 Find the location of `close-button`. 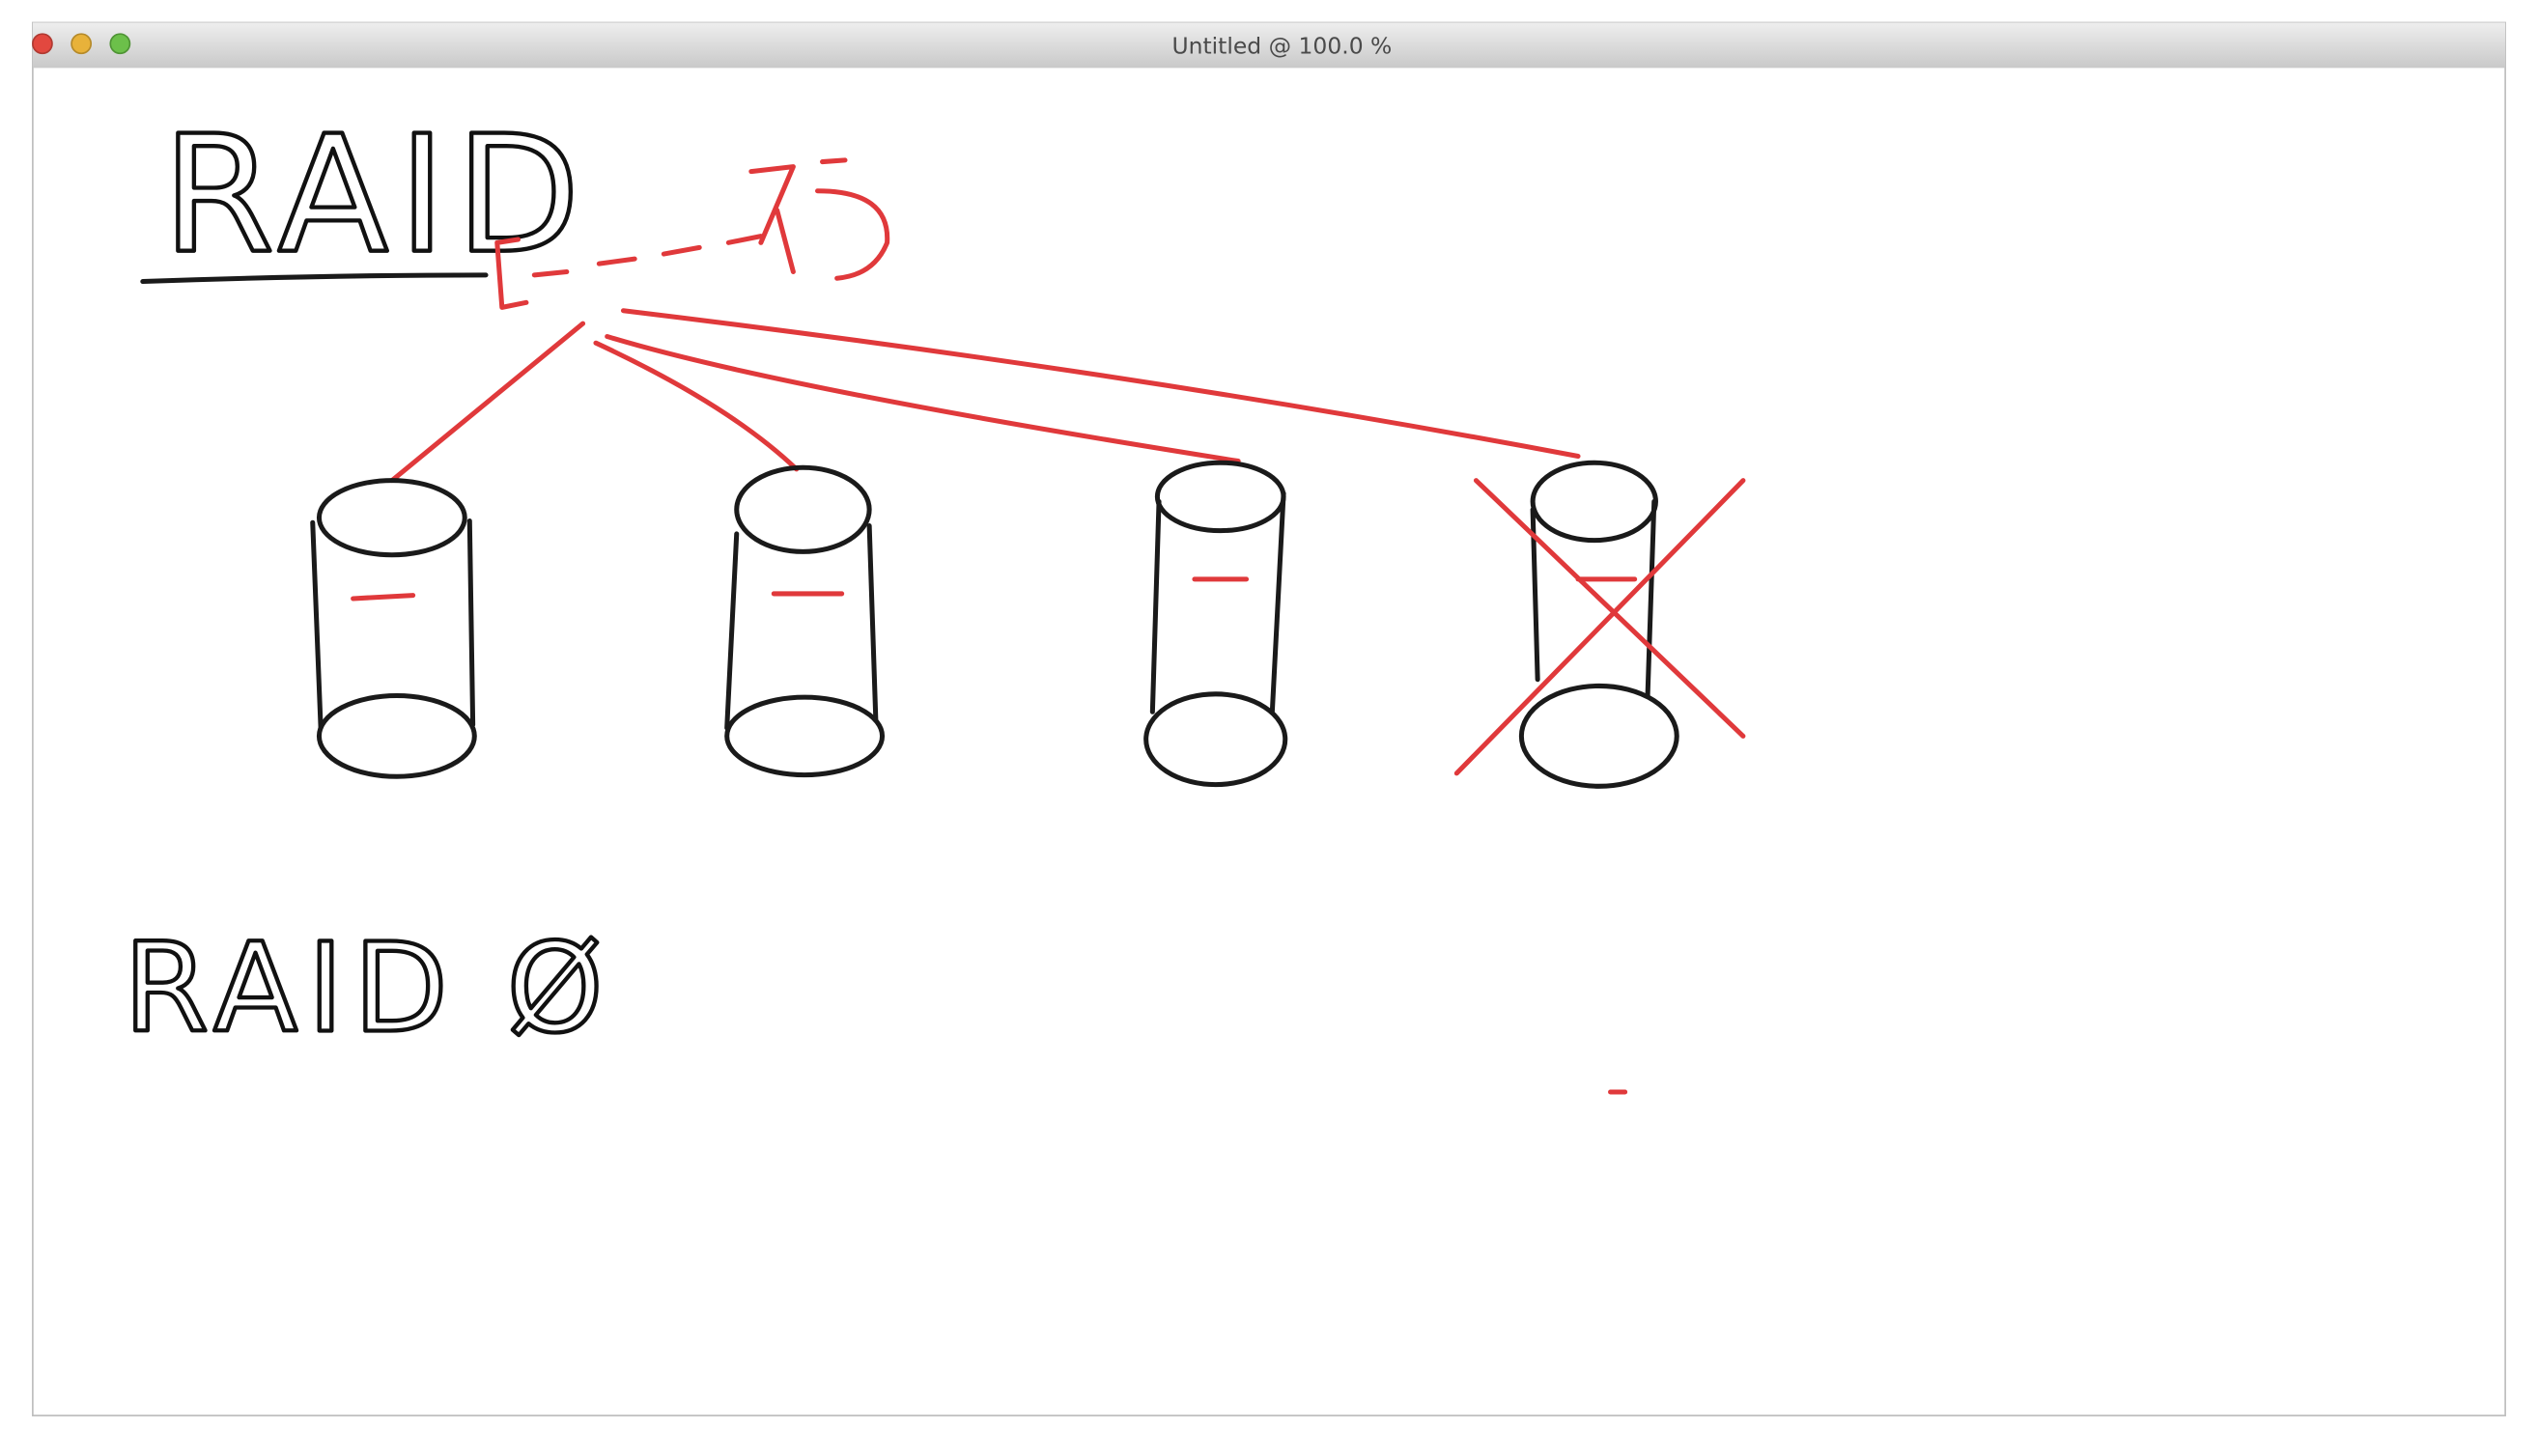

close-button is located at coordinates (42, 44).